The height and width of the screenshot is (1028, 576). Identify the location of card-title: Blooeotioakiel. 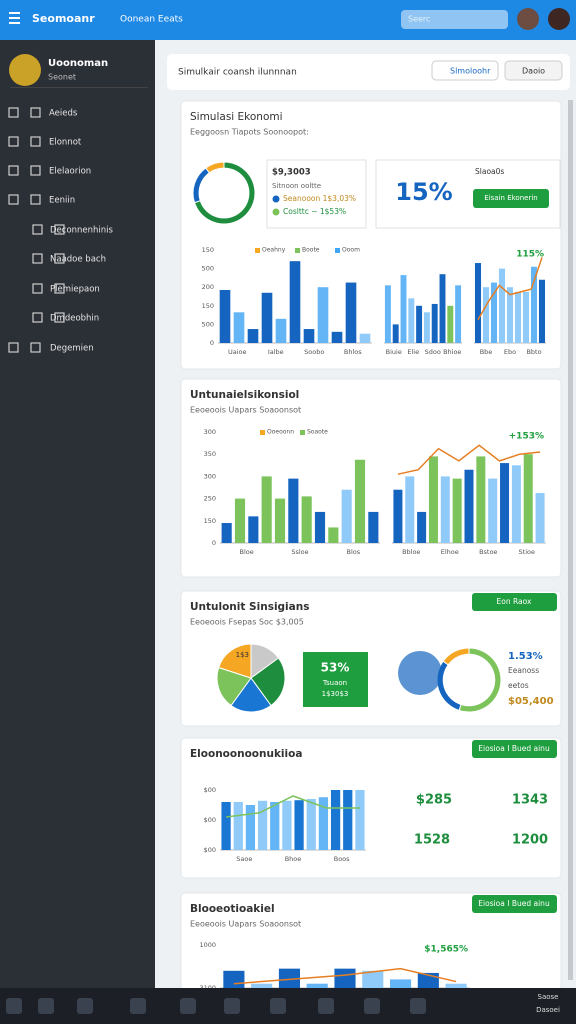
(232, 909).